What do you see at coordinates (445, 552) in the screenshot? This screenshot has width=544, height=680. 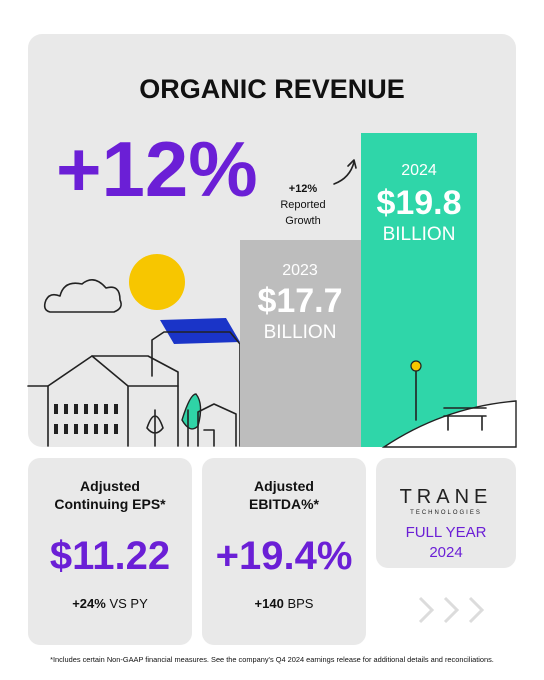 I see `period: 2024` at bounding box center [445, 552].